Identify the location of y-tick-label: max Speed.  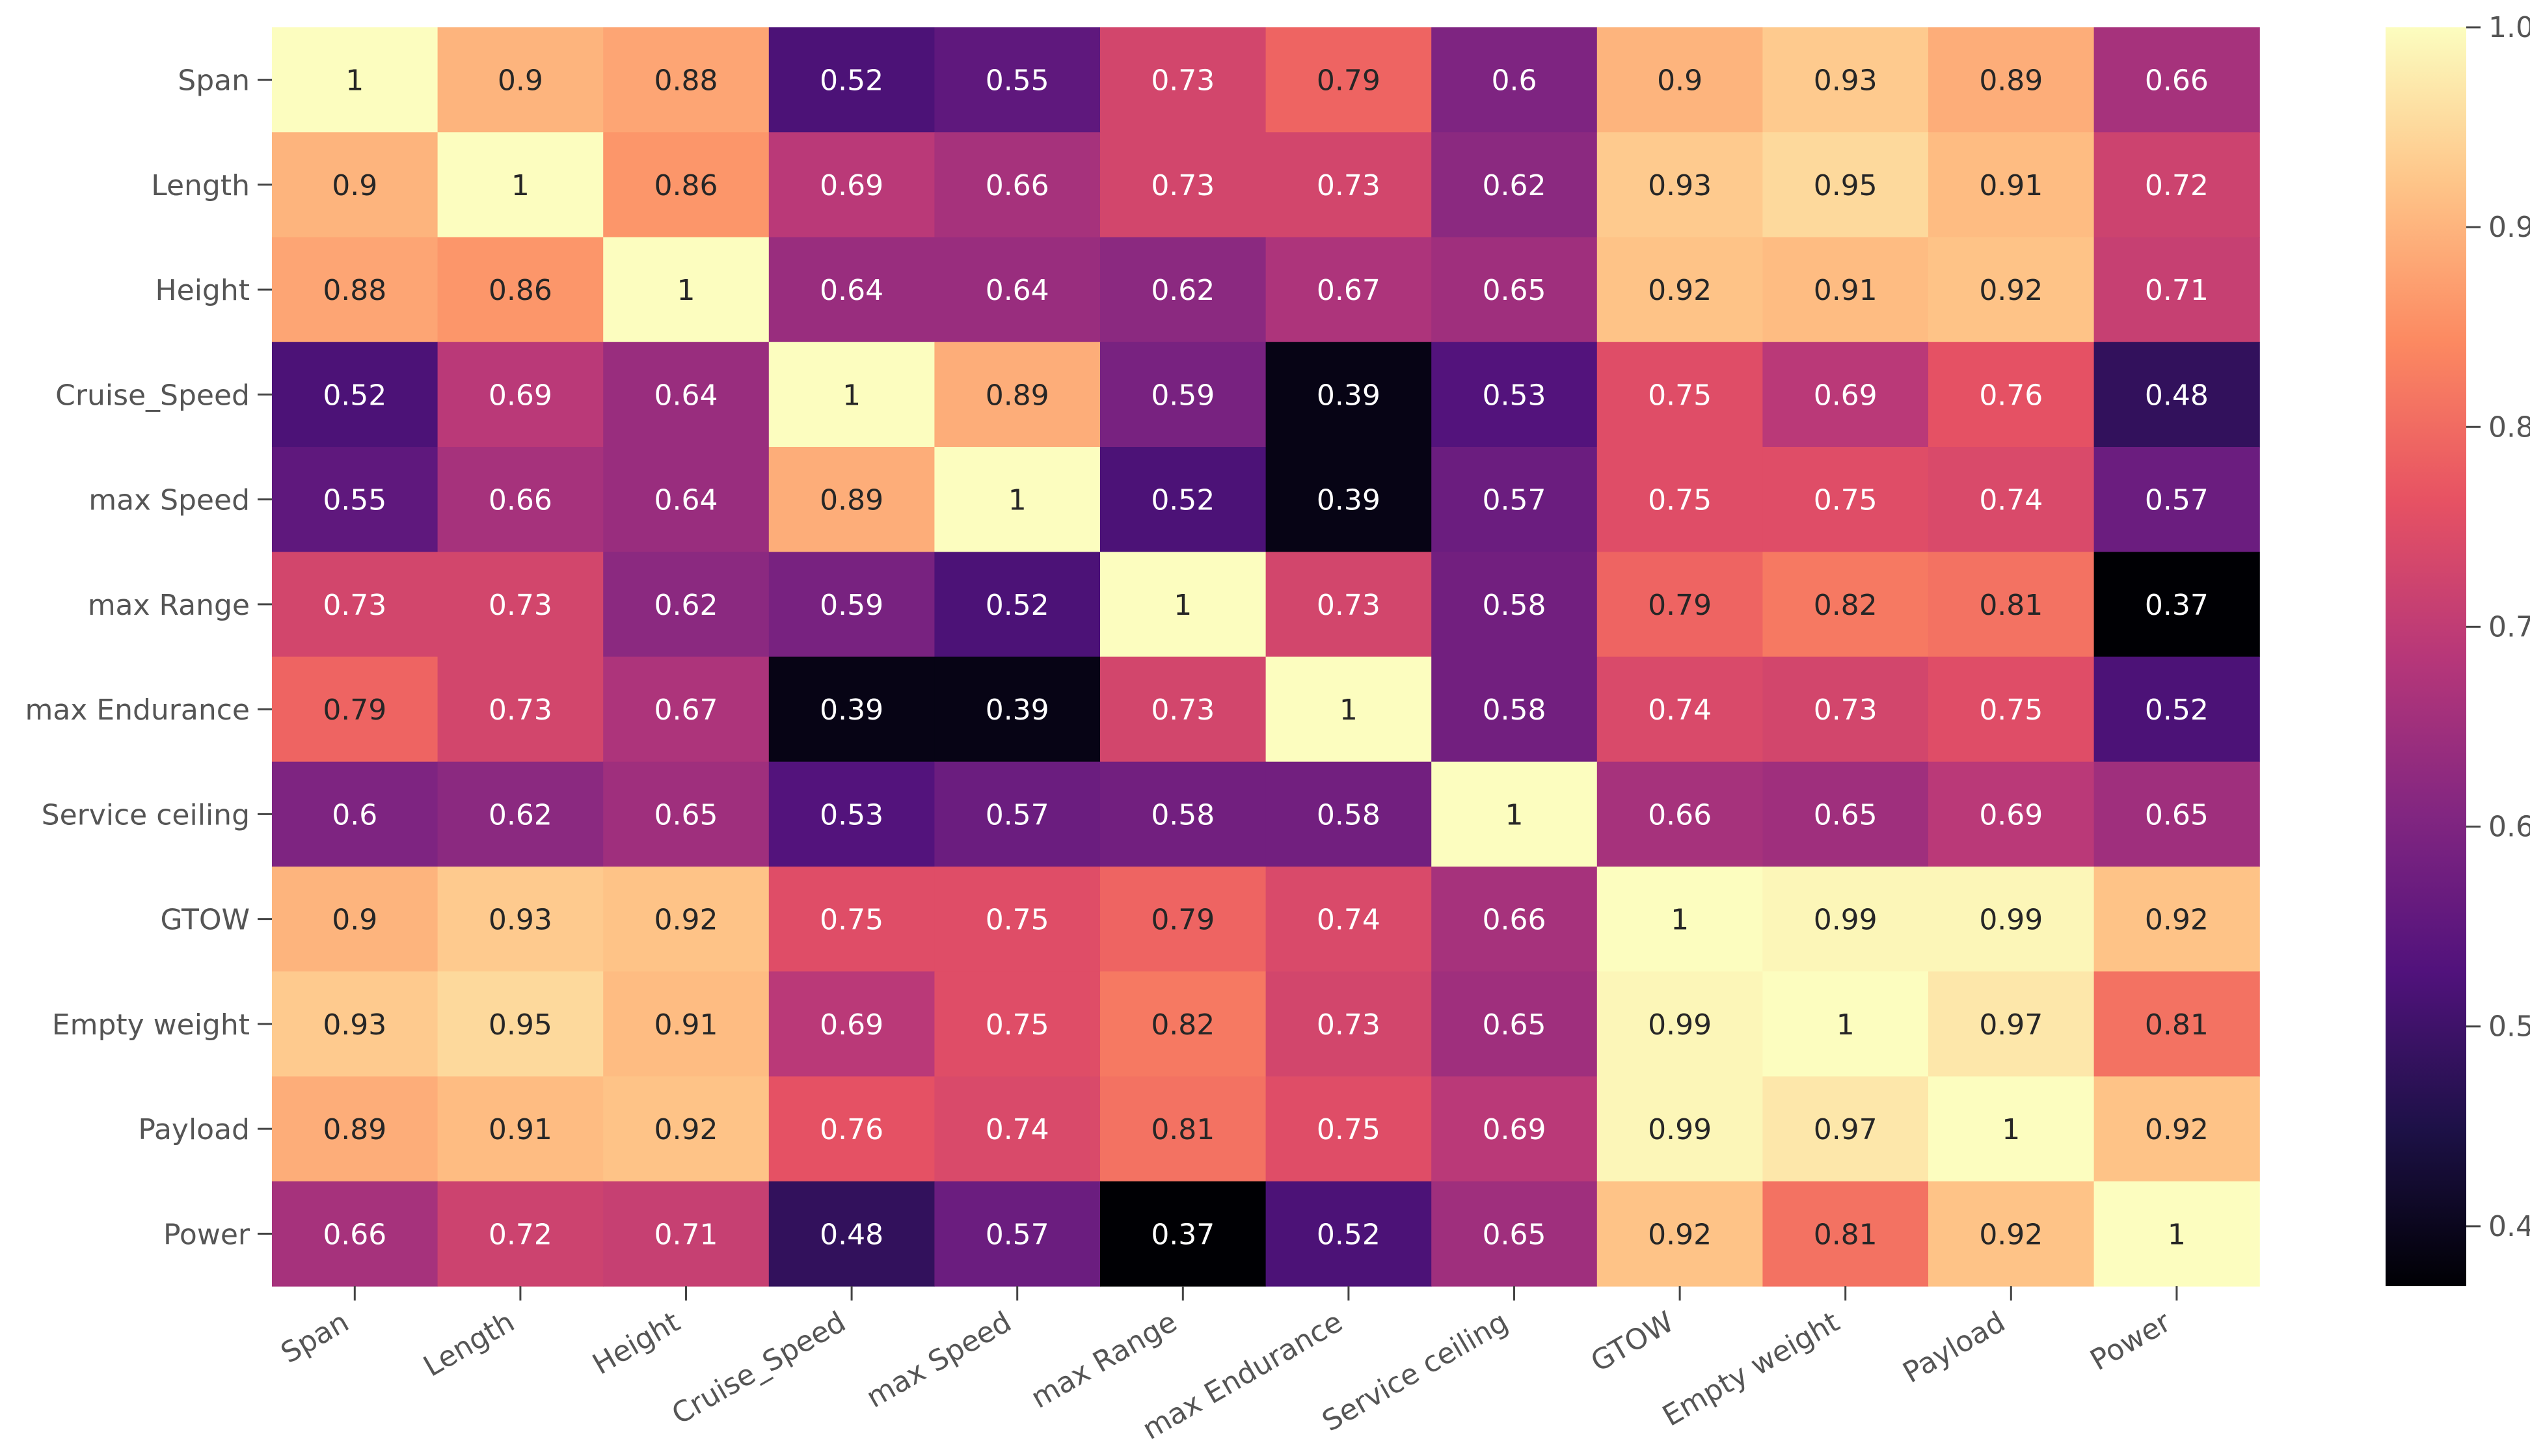
(169, 500).